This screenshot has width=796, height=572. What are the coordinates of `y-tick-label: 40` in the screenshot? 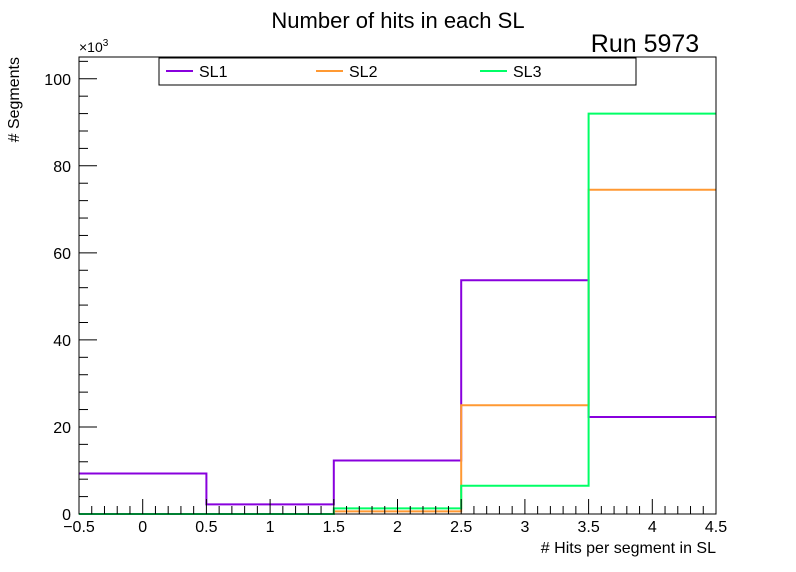 It's located at (62, 341).